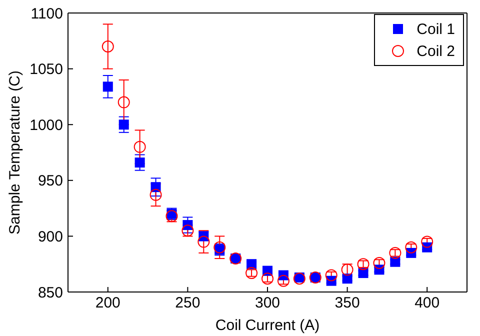  I want to click on y-tick-label: 1100, so click(46, 13).